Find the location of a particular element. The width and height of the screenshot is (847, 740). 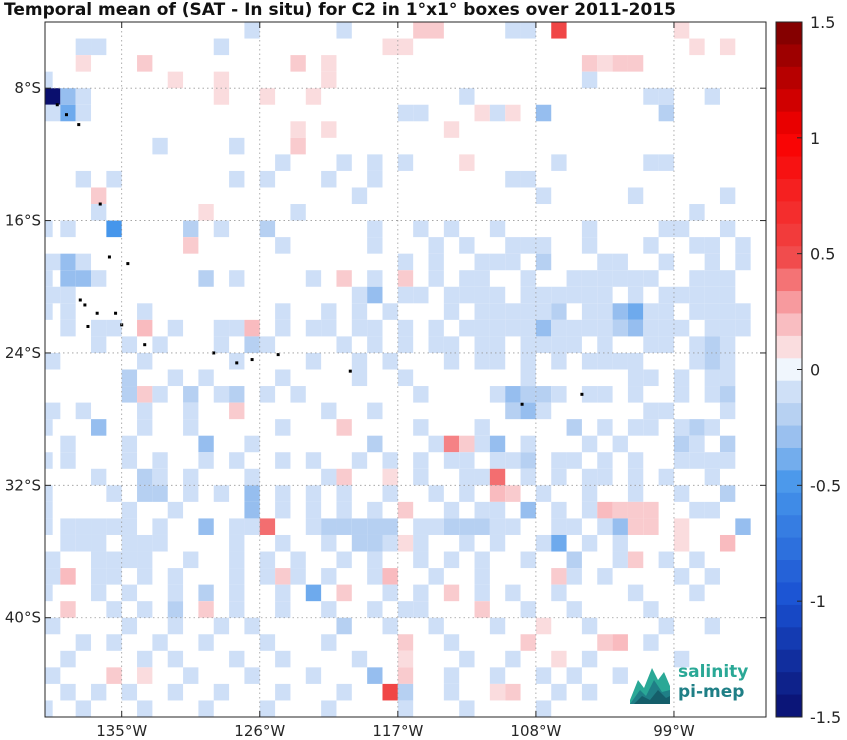

colorbar-tick-label: -1 is located at coordinates (818, 601).